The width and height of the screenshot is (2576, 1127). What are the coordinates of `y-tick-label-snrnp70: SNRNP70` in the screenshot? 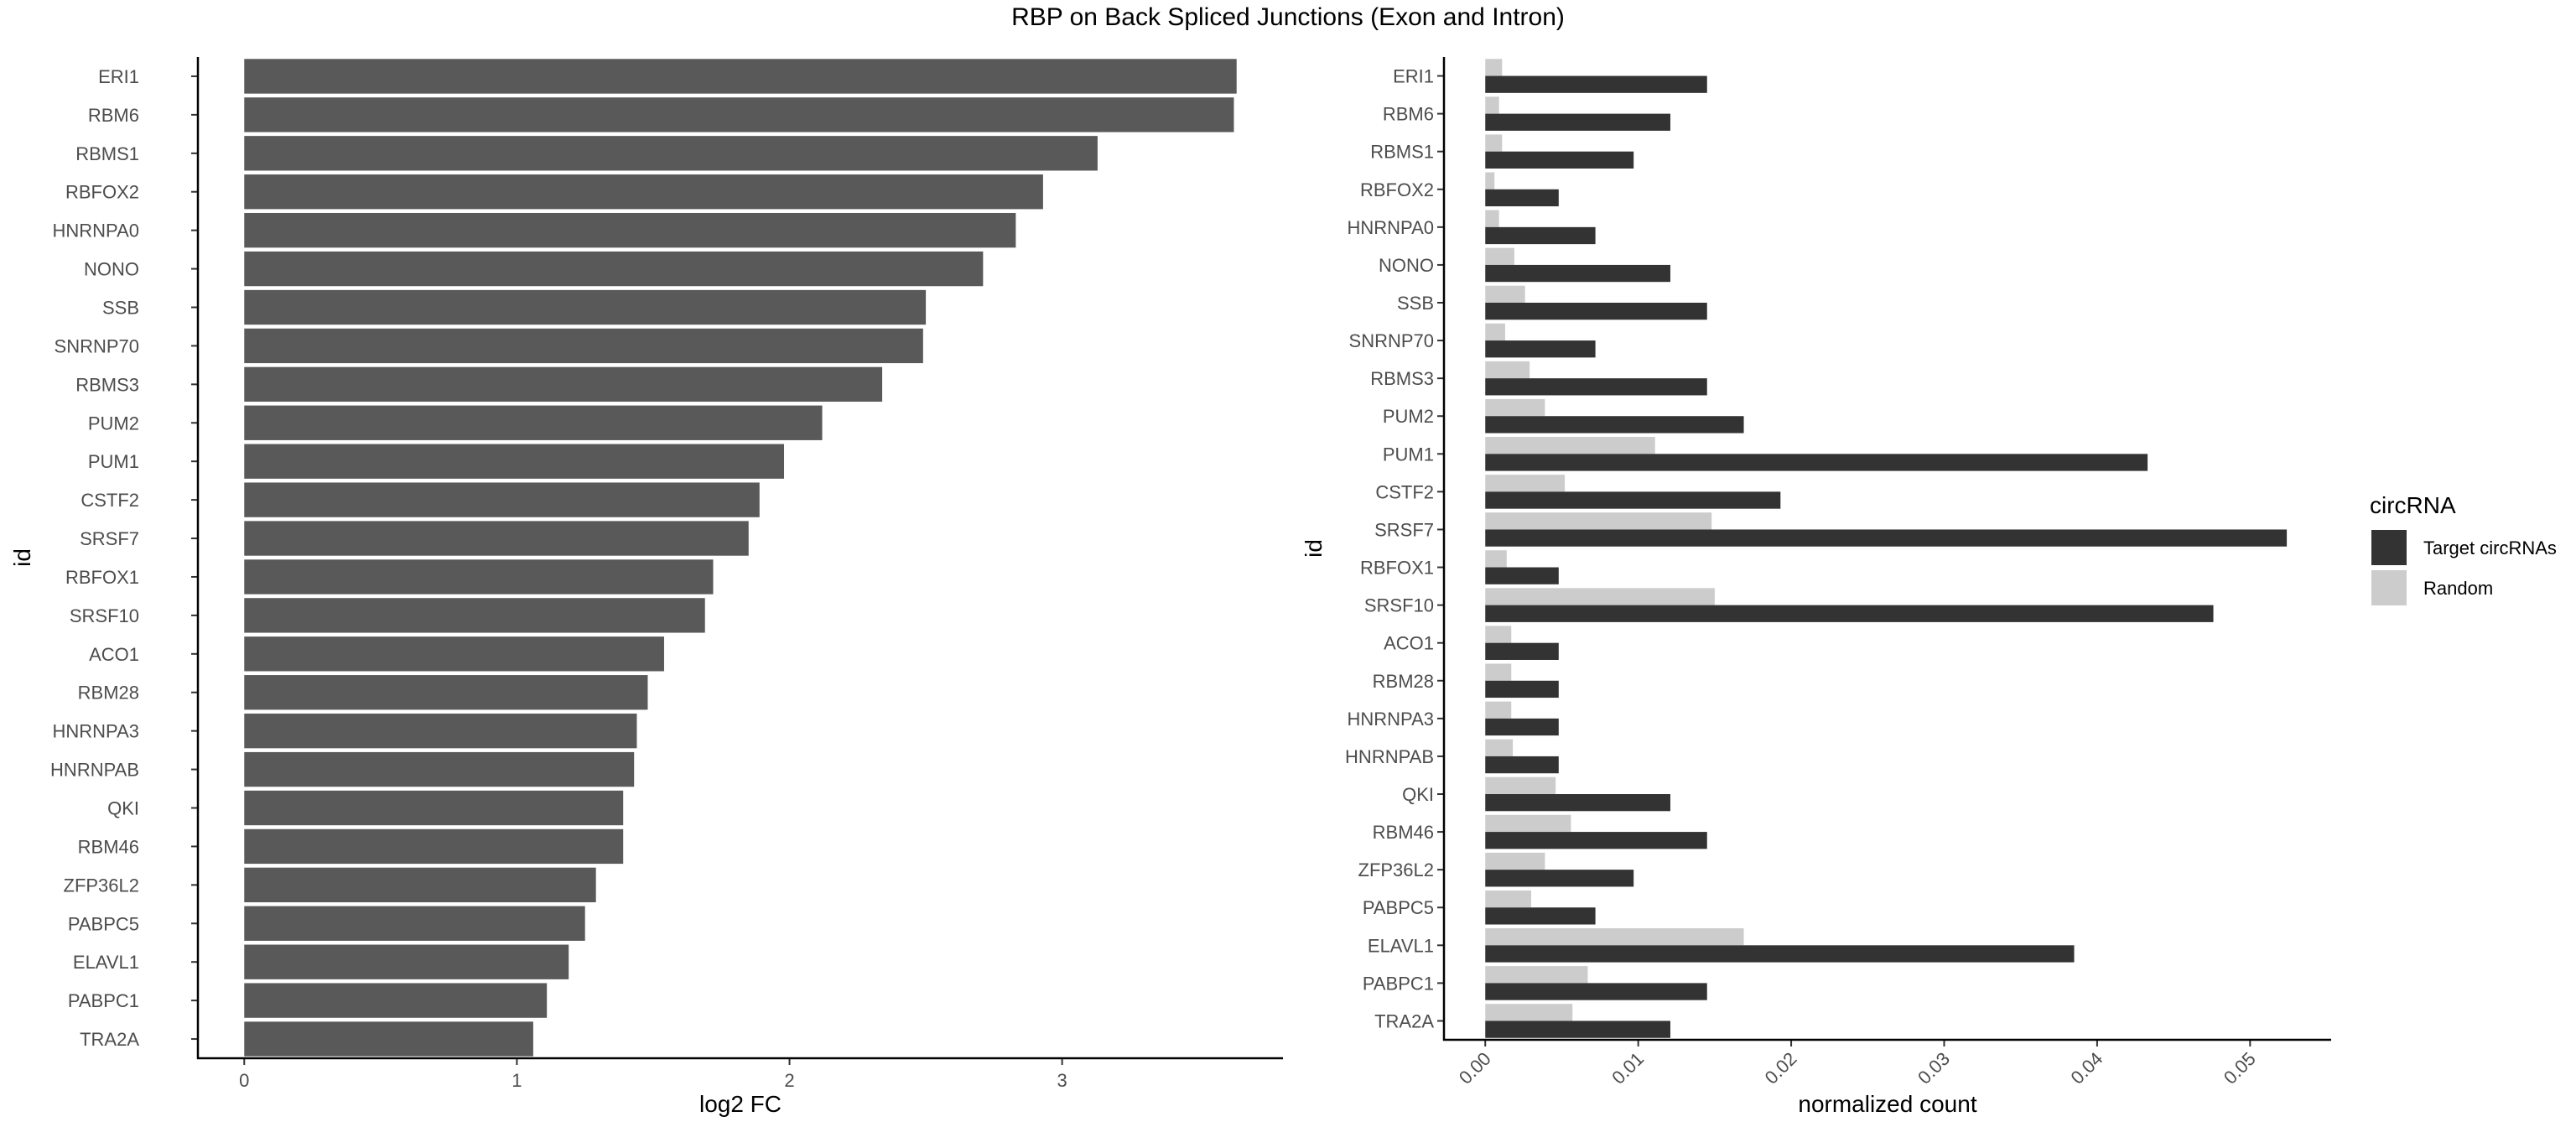 It's located at (97, 345).